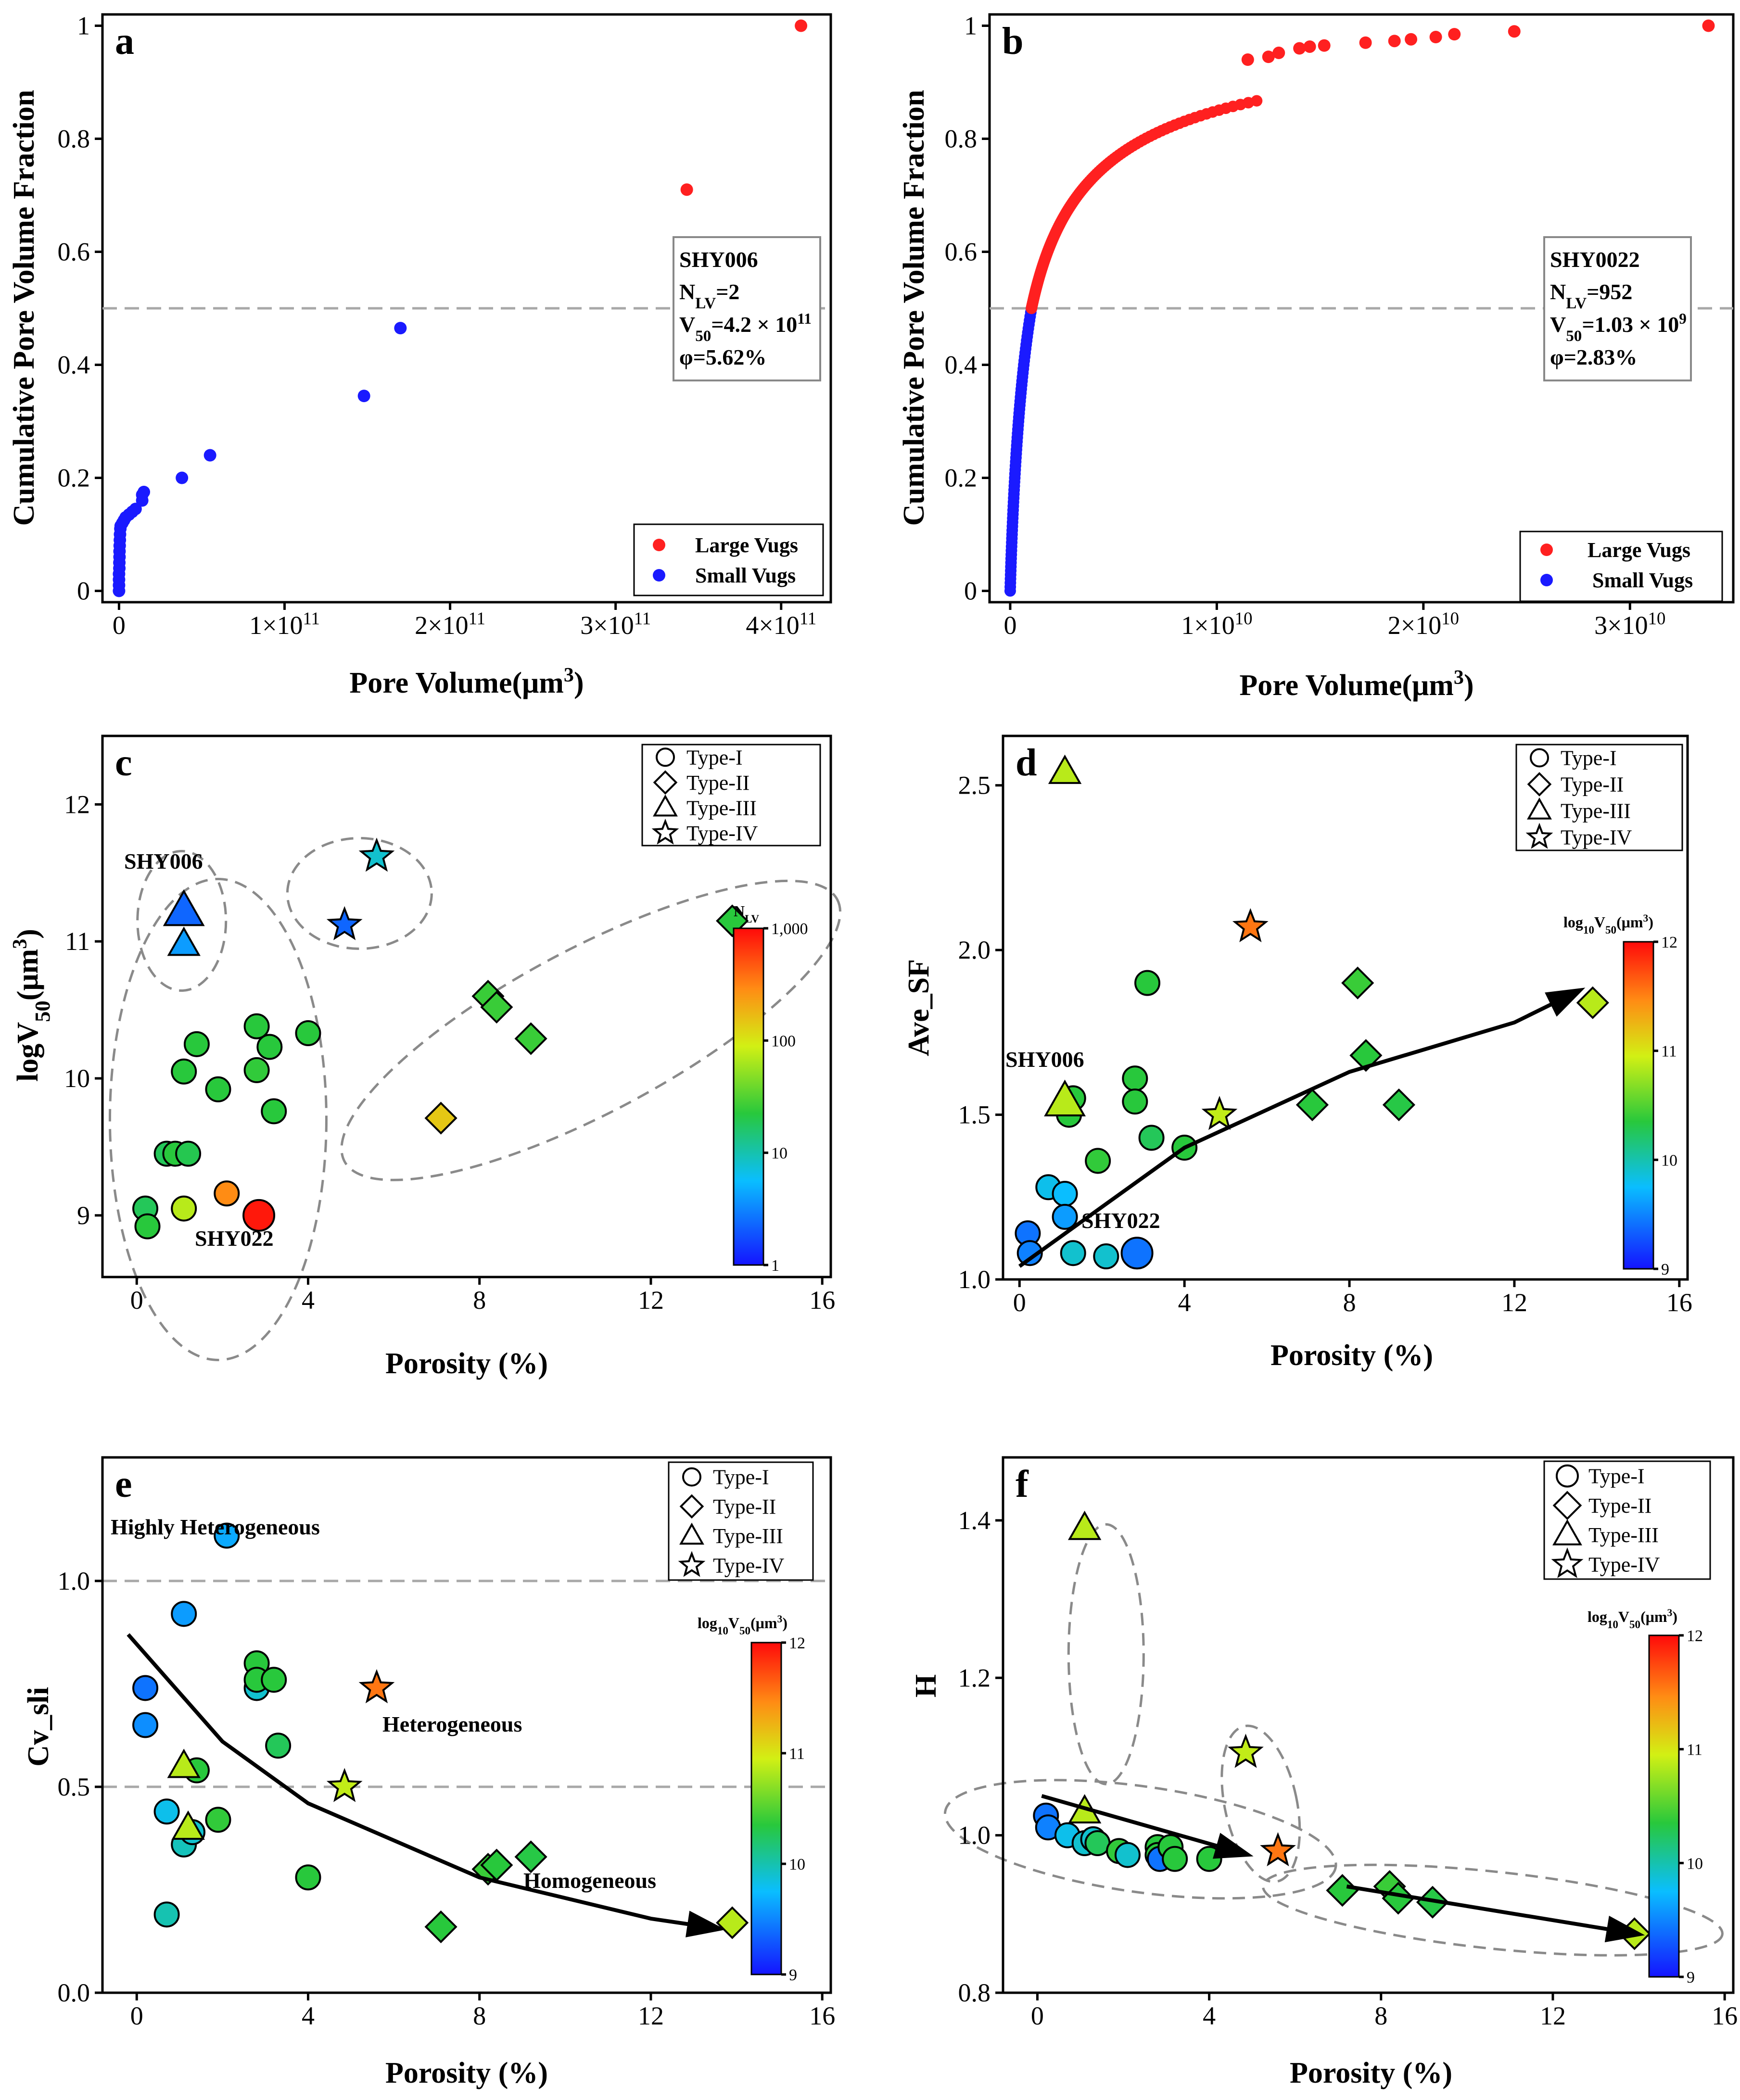 The height and width of the screenshot is (2100, 1740). What do you see at coordinates (651, 2015) in the screenshot?
I see `x-tick-label: 12` at bounding box center [651, 2015].